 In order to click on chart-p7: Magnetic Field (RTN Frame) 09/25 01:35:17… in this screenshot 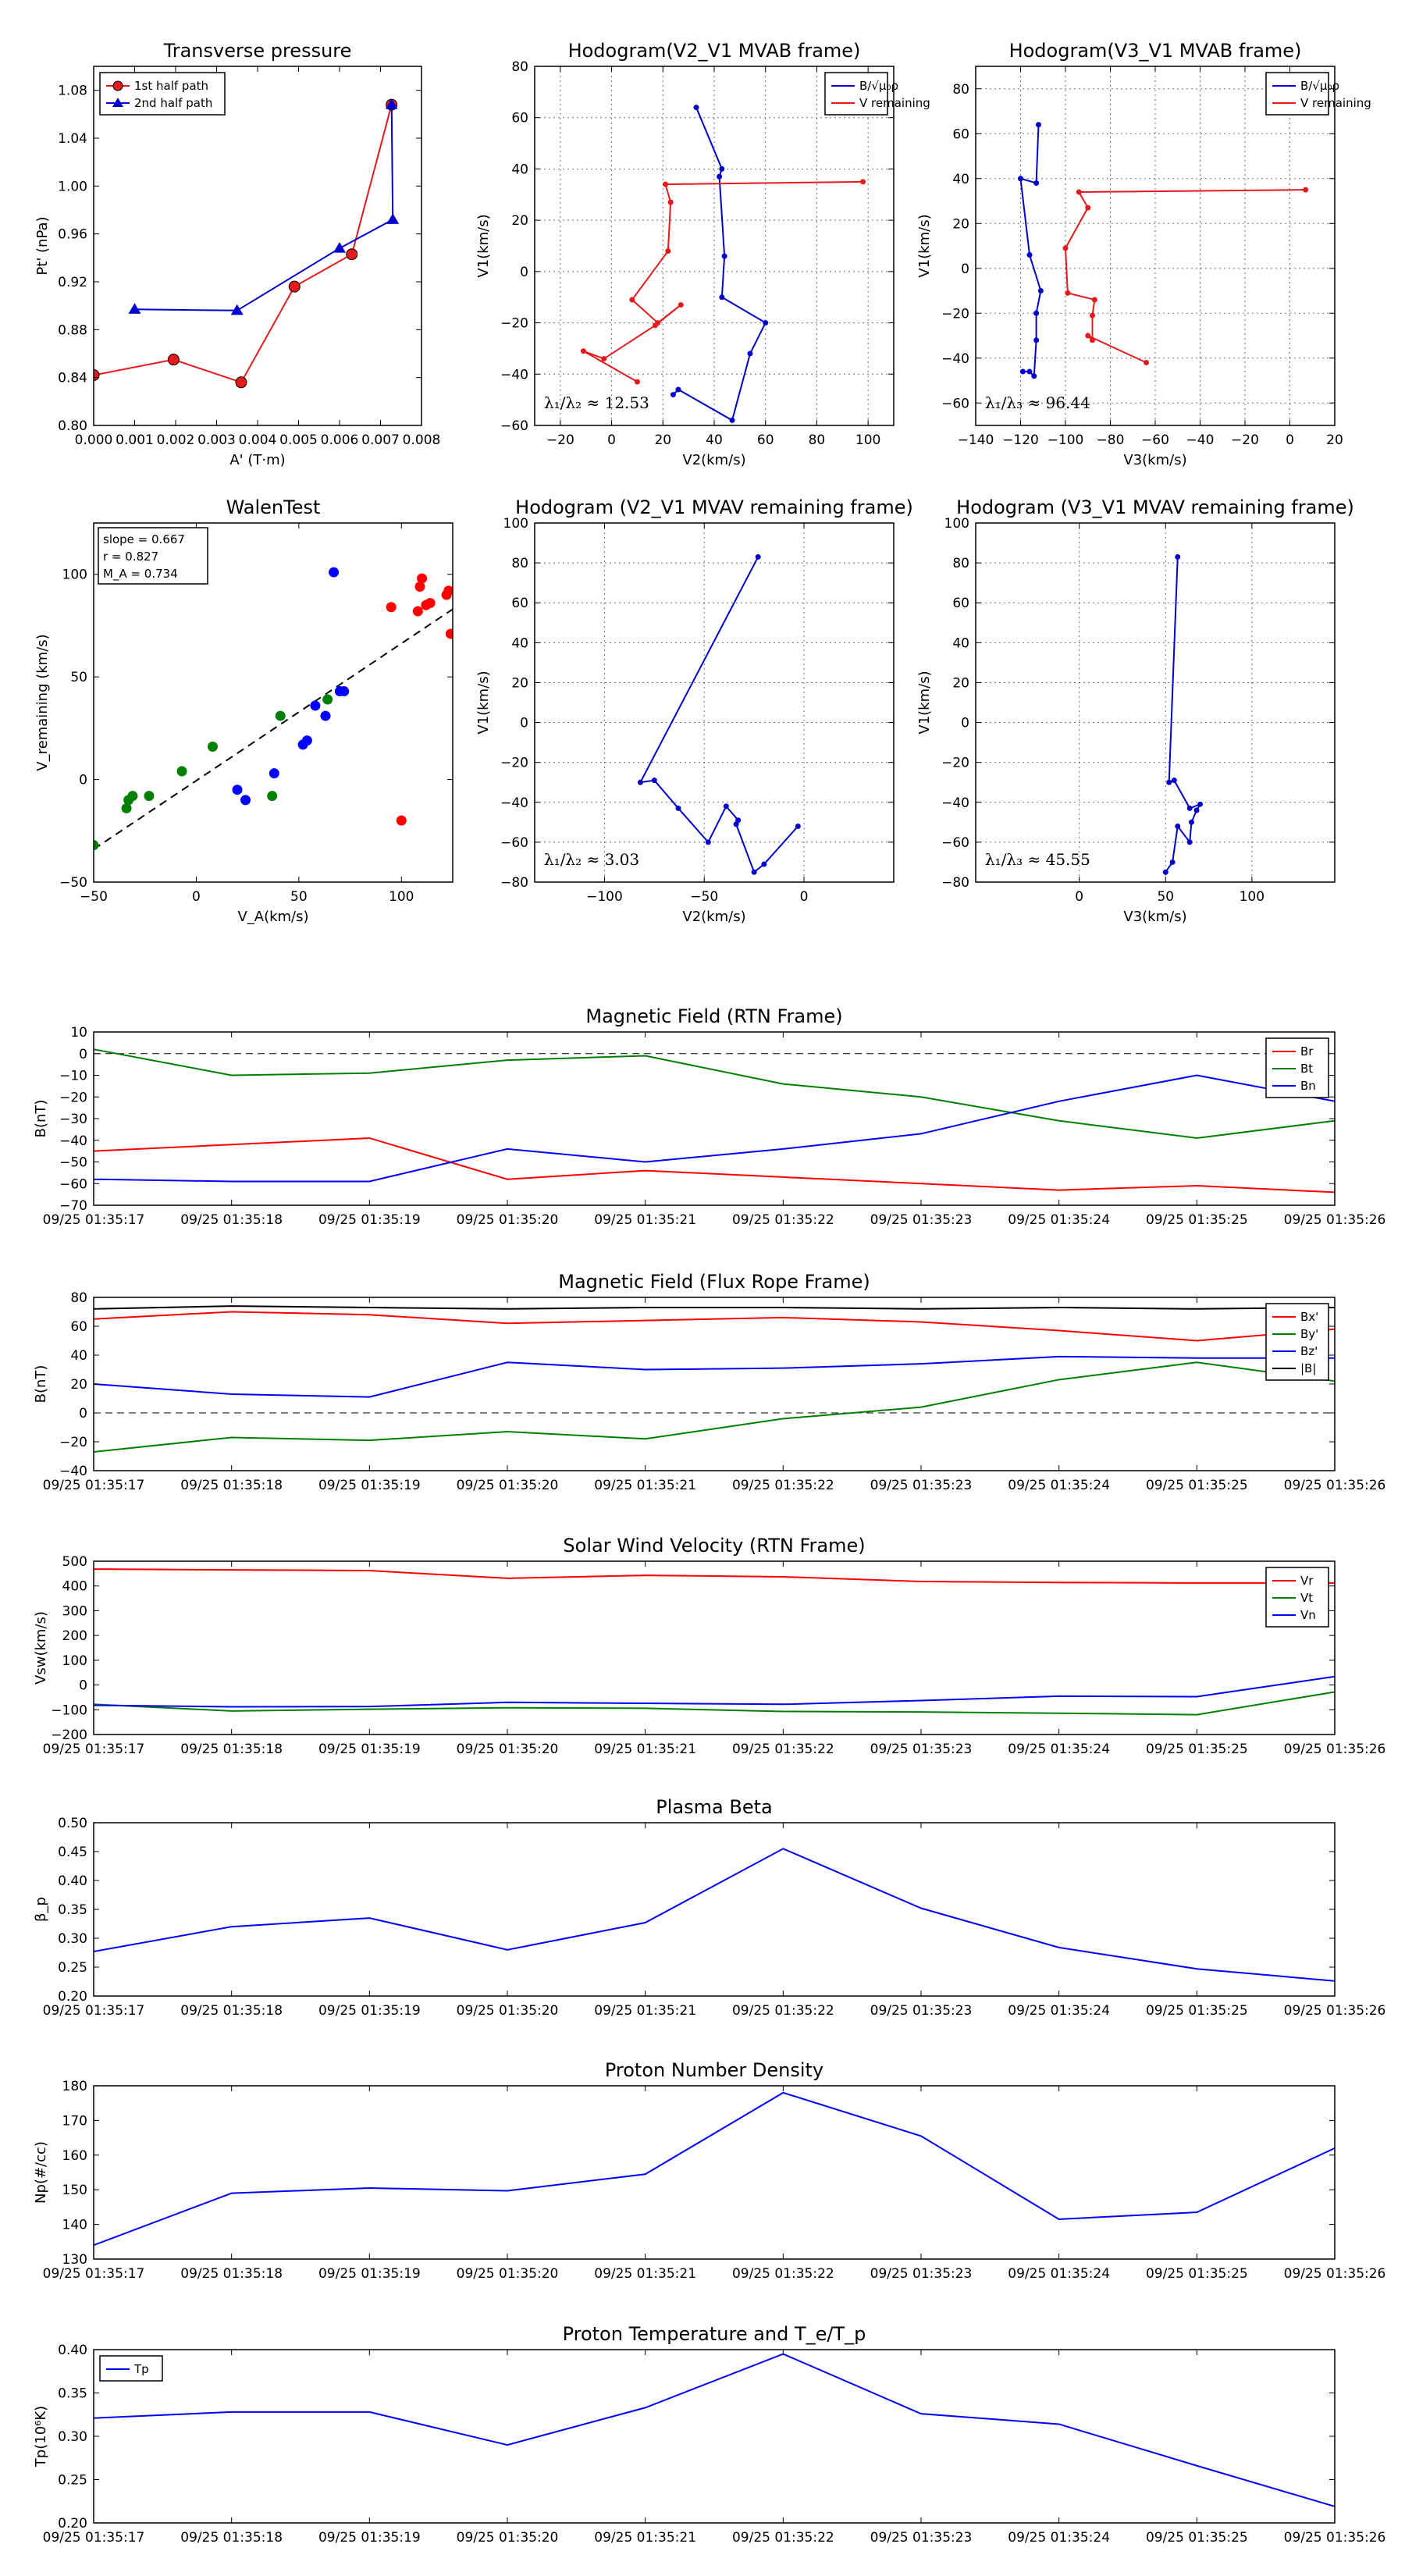, I will do `click(709, 1116)`.